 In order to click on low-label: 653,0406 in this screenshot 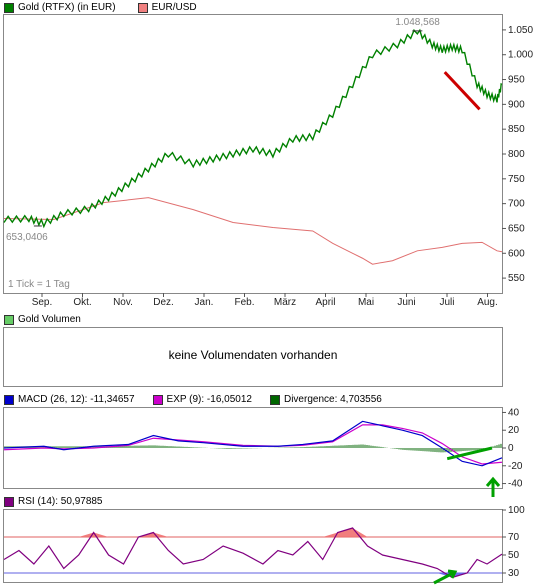, I will do `click(27, 237)`.